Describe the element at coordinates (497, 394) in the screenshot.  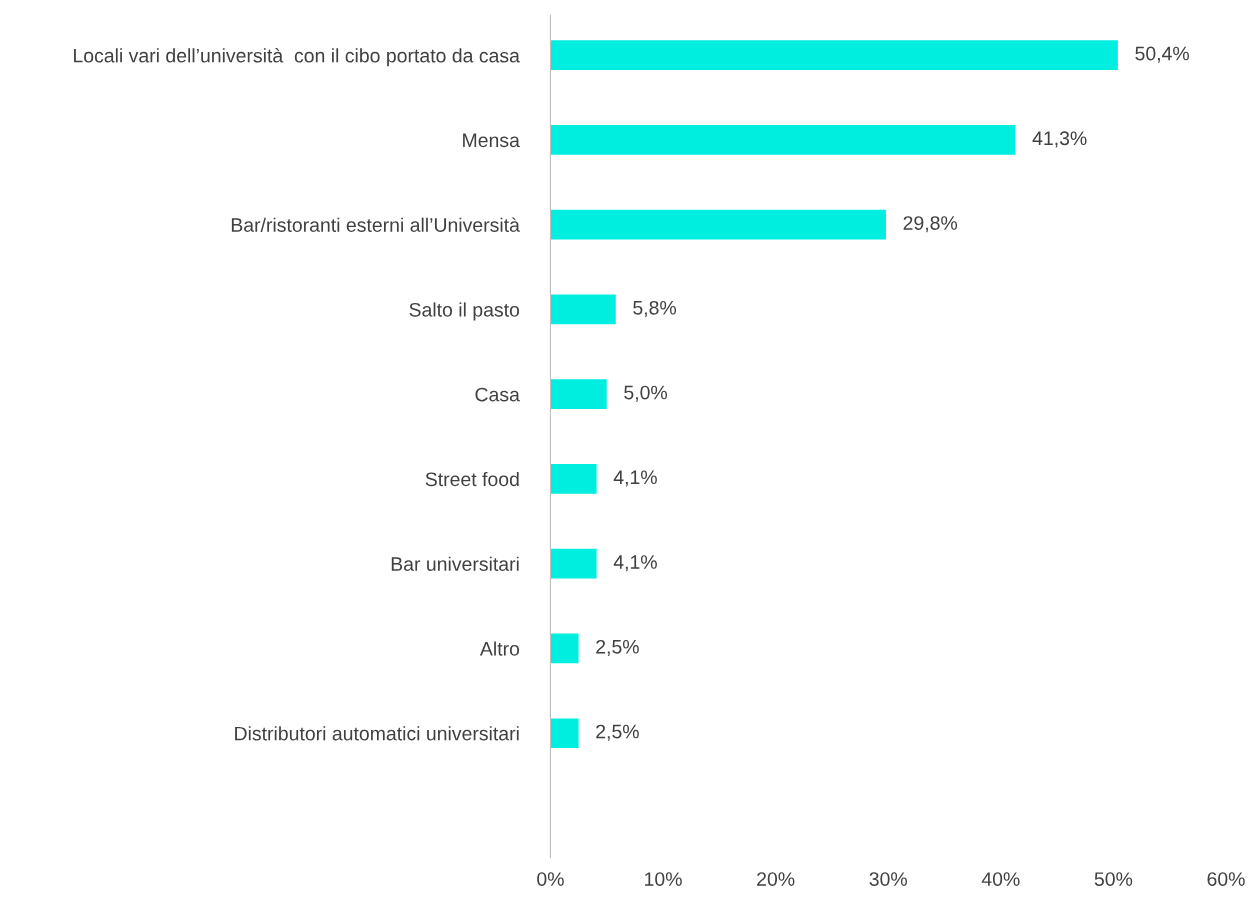
I see `y-tick-label: Casa` at that location.